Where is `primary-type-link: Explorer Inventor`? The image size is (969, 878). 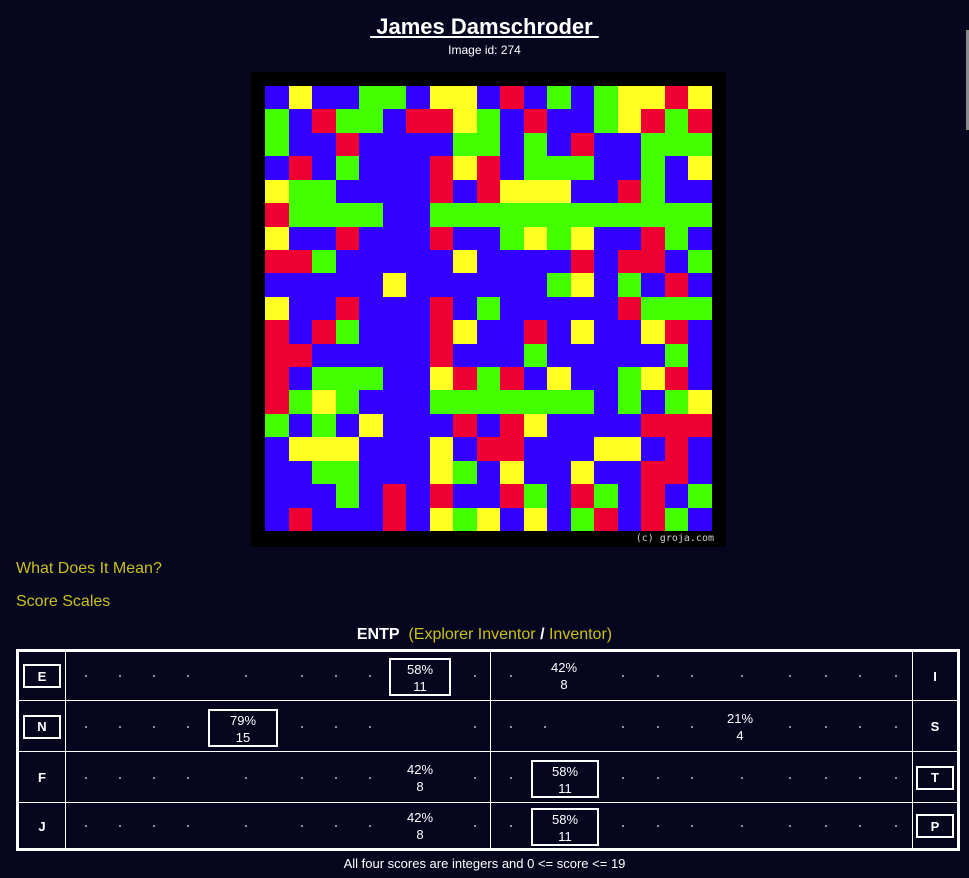 primary-type-link: Explorer Inventor is located at coordinates (474, 634).